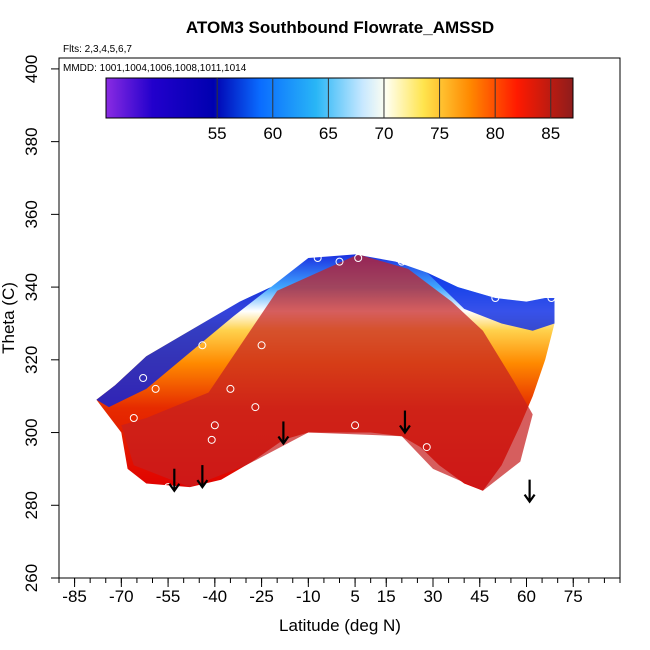  What do you see at coordinates (439, 133) in the screenshot?
I see `colorbar-tick-label: 75` at bounding box center [439, 133].